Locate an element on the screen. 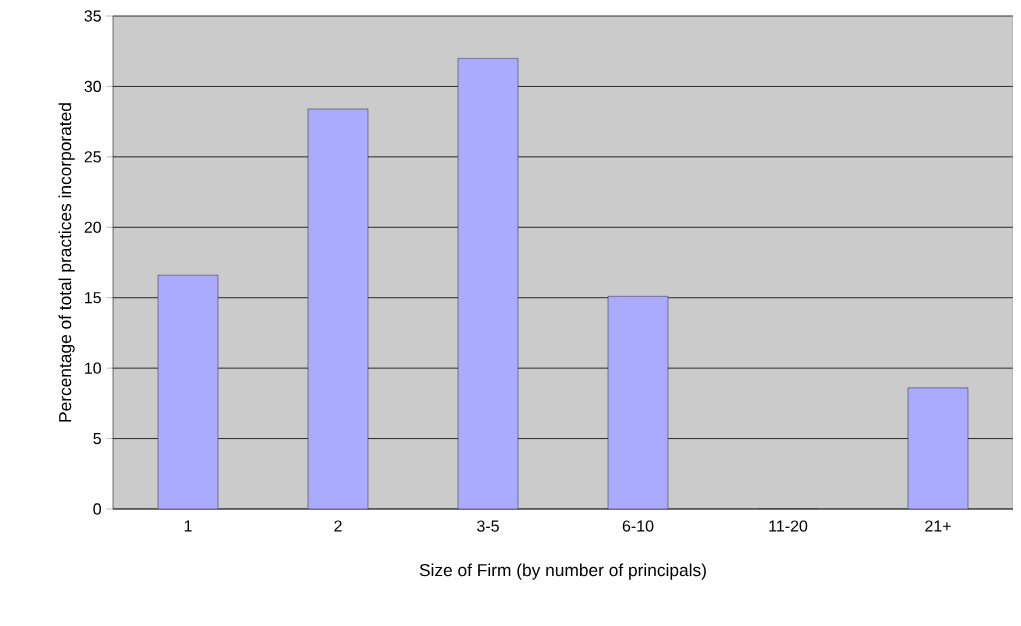 Image resolution: width=1021 pixels, height=626 pixels. x-tick-label: 3-5 is located at coordinates (488, 526).